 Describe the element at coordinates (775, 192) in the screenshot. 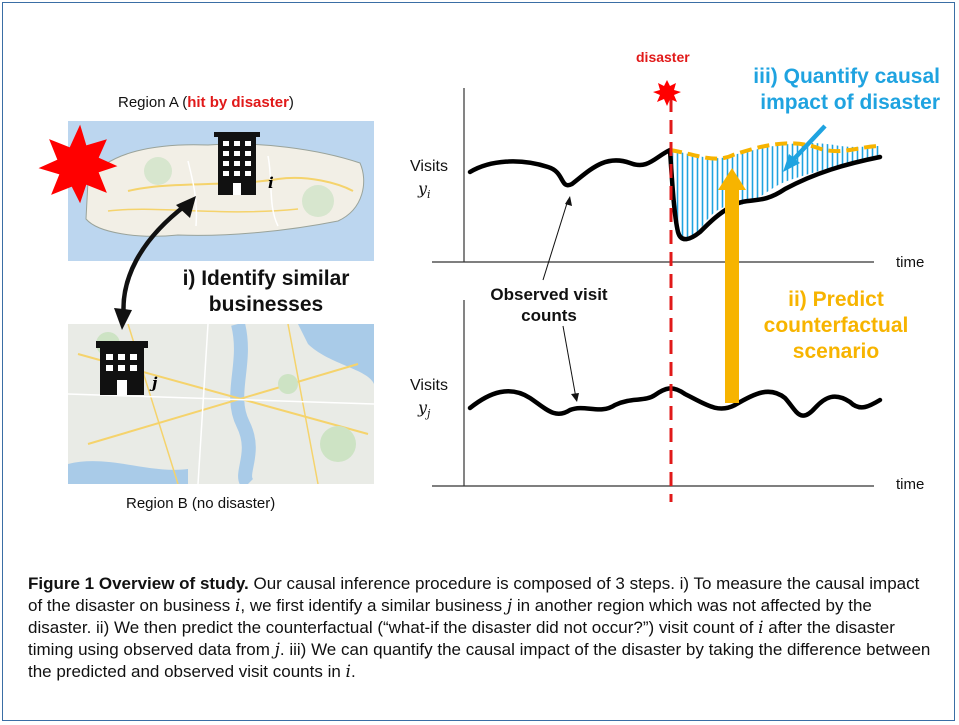

I see `impact-area` at that location.